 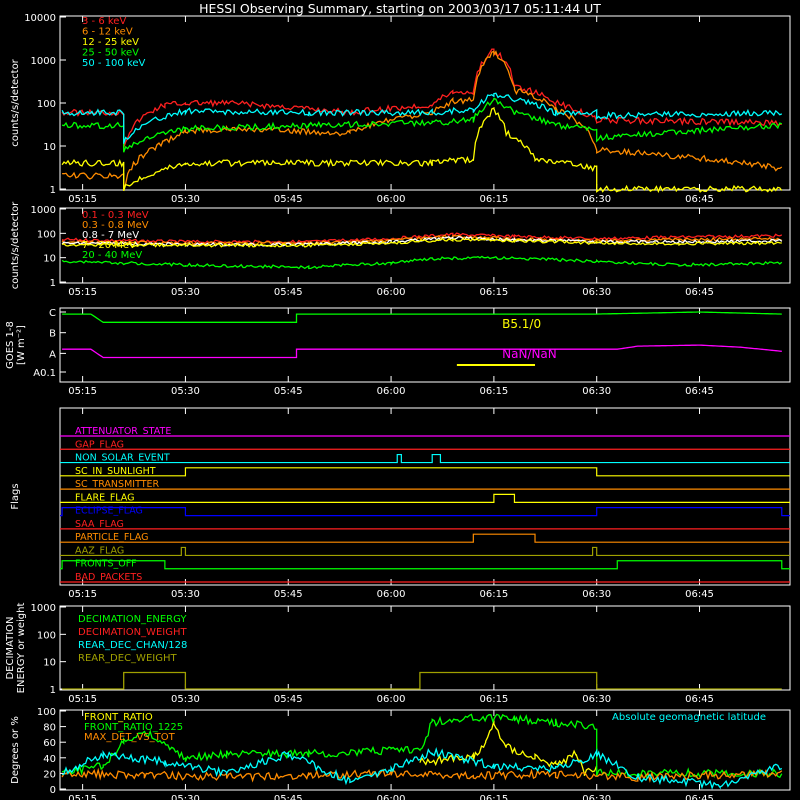 What do you see at coordinates (10, 647) in the screenshot?
I see `y-axis-label: DECIMATION` at bounding box center [10, 647].